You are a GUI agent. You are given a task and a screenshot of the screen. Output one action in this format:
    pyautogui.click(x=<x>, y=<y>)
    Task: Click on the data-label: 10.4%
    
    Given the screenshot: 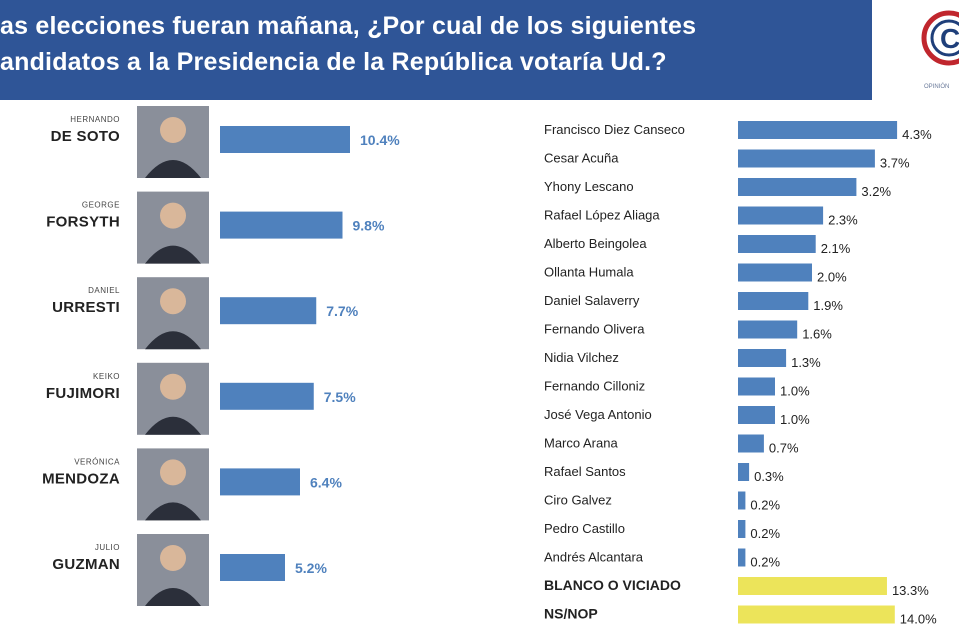 What is the action you would take?
    pyautogui.click(x=380, y=140)
    